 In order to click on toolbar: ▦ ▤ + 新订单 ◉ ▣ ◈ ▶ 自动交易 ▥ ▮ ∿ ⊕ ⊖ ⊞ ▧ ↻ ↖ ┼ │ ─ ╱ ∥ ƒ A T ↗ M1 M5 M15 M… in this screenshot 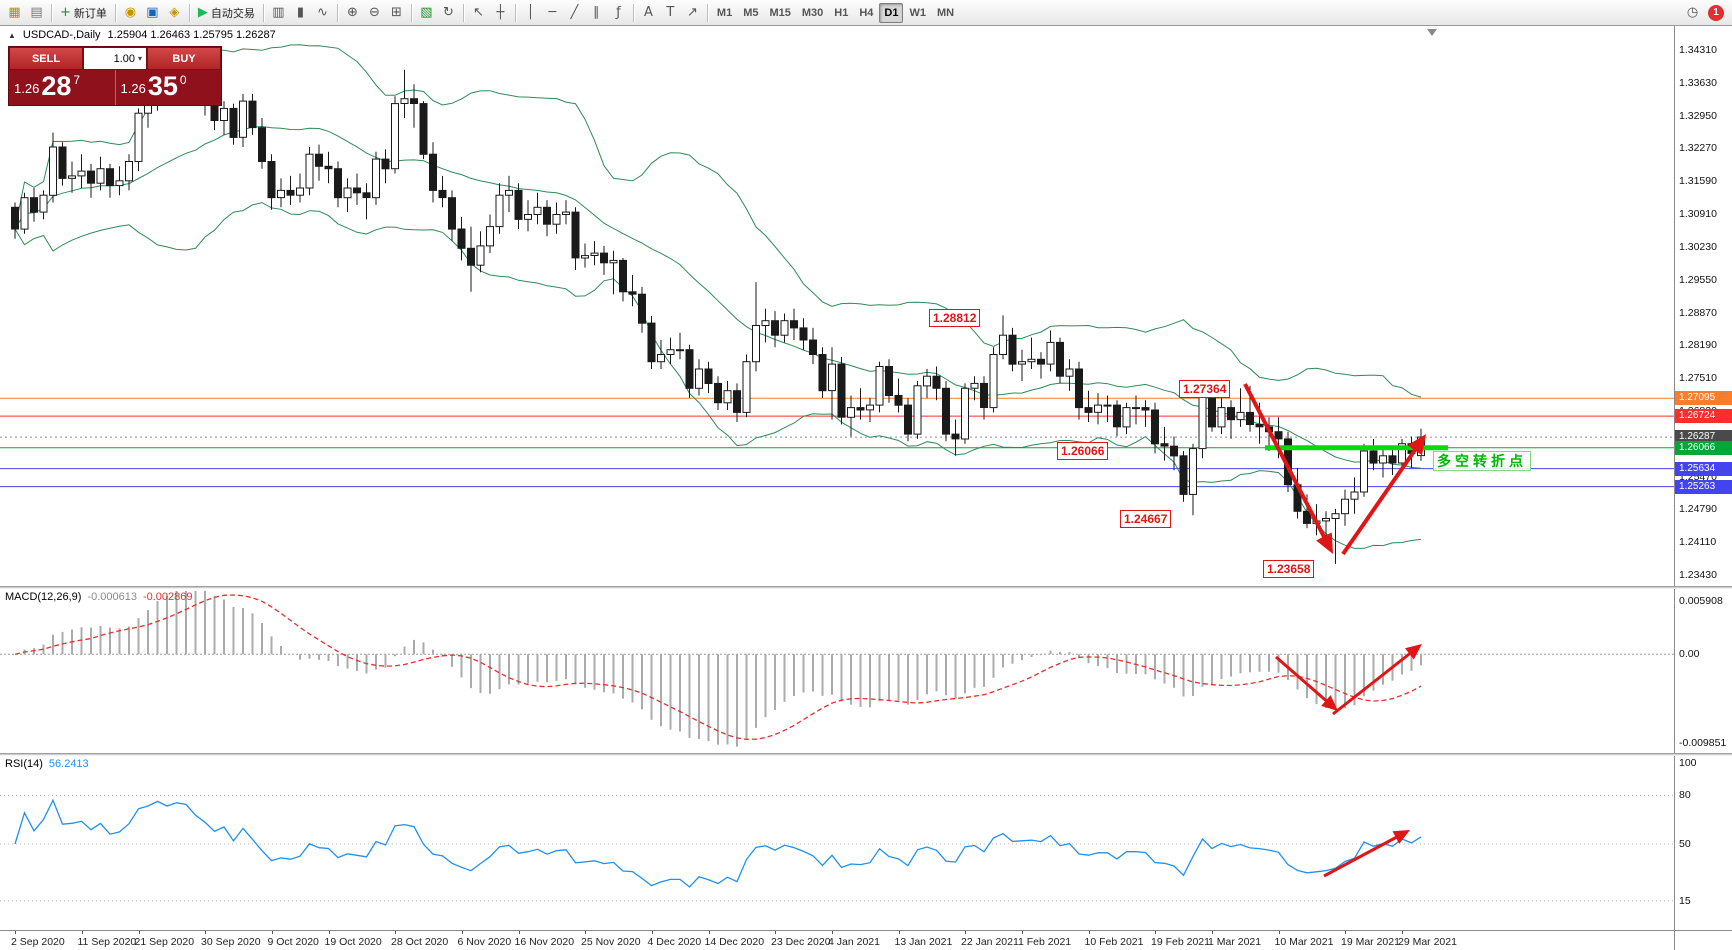, I will do `click(866, 13)`.